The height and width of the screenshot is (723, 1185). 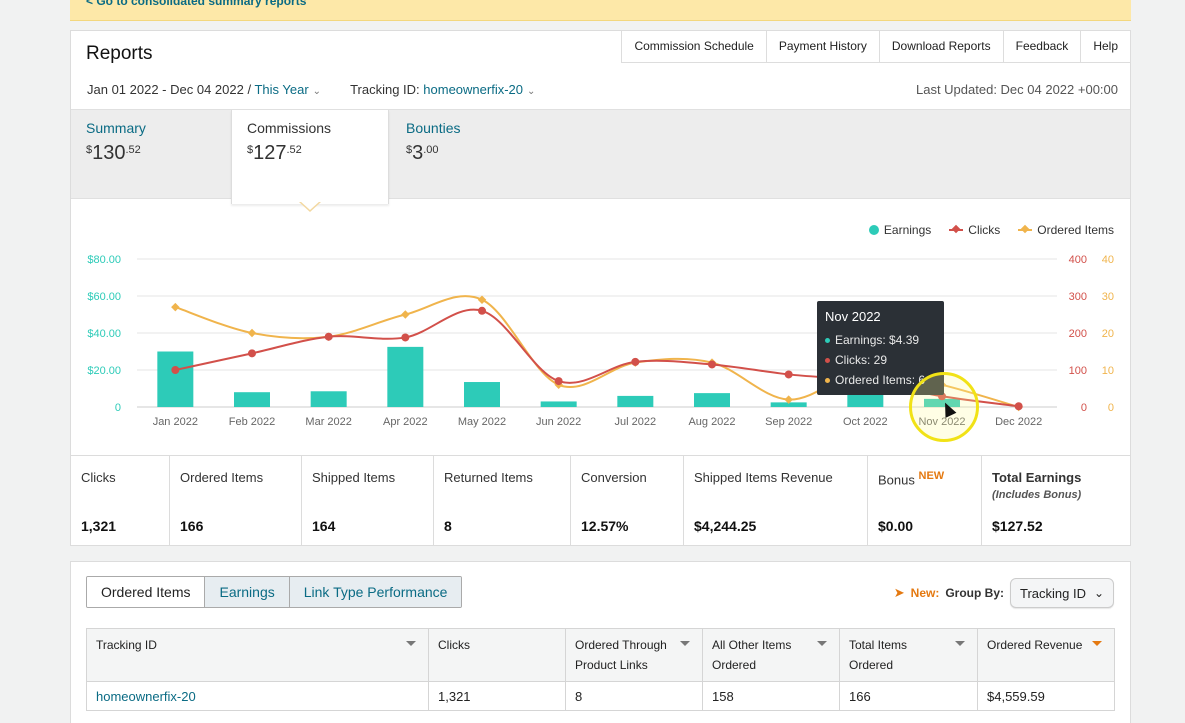 What do you see at coordinates (925, 500) in the screenshot?
I see `metric-bonus: Bonus NEW $0.00` at bounding box center [925, 500].